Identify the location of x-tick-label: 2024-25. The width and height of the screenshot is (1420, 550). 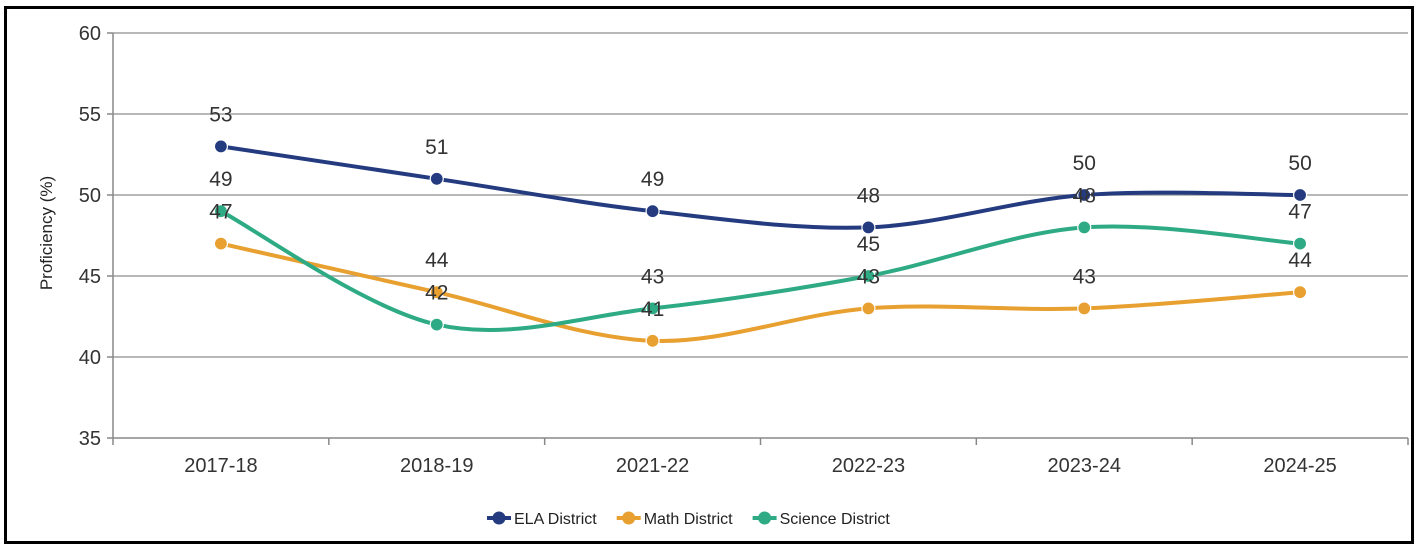
(1299, 466).